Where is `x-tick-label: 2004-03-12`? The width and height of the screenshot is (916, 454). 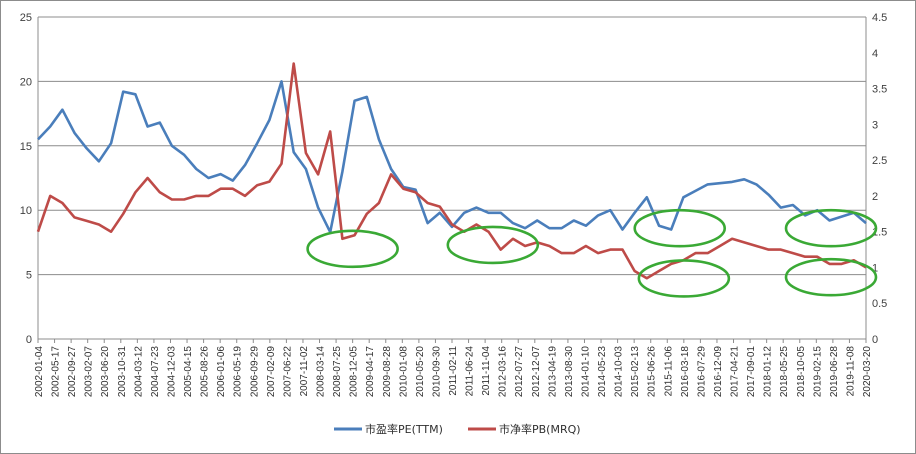 x-tick-label: 2004-03-12 is located at coordinates (138, 372).